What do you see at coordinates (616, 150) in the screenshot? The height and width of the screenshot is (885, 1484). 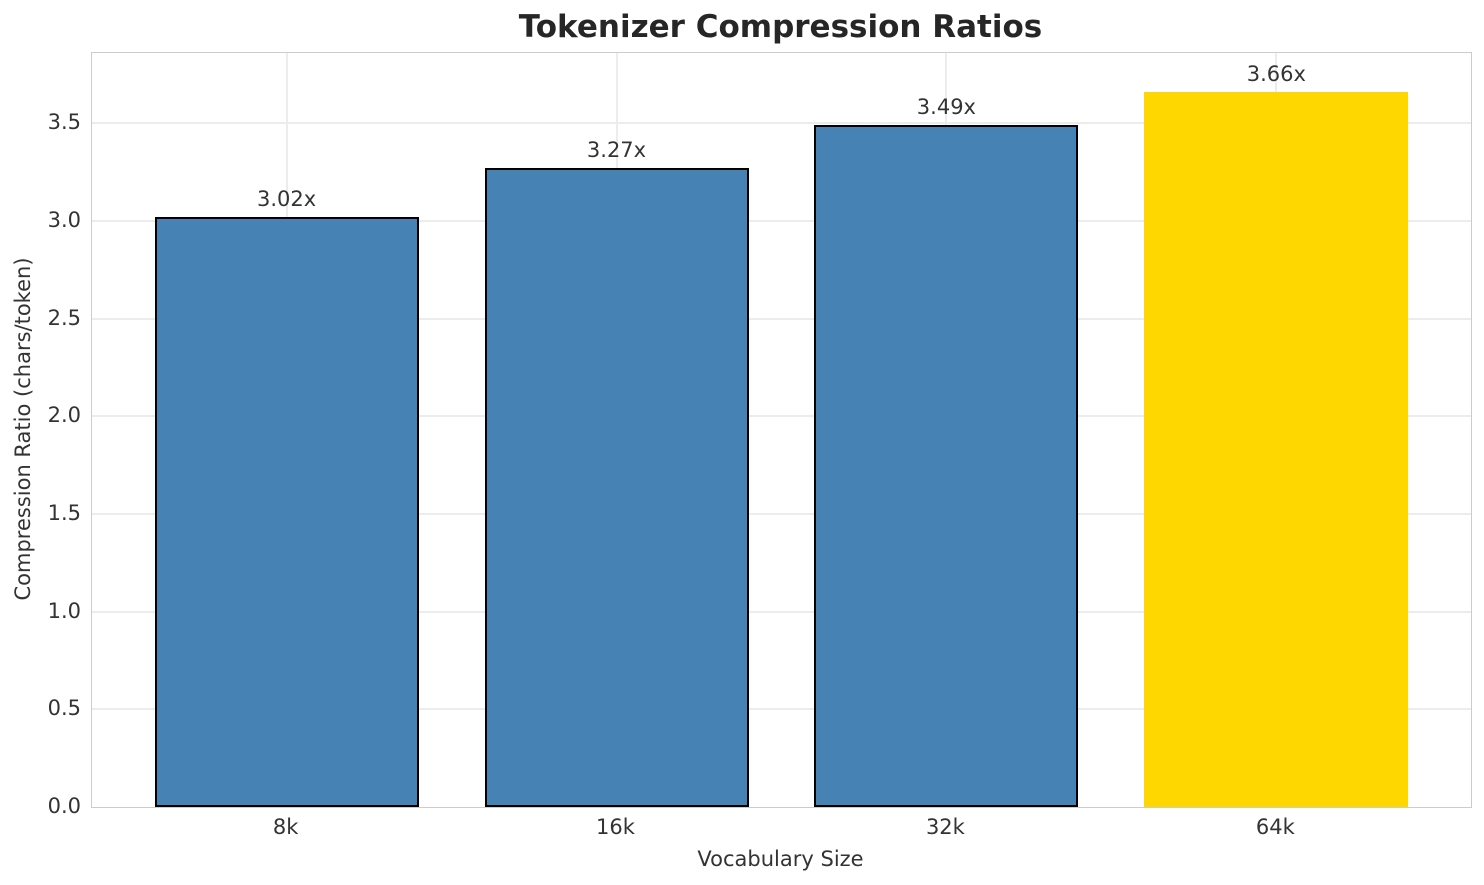 I see `bar-value-label: 3.27x` at bounding box center [616, 150].